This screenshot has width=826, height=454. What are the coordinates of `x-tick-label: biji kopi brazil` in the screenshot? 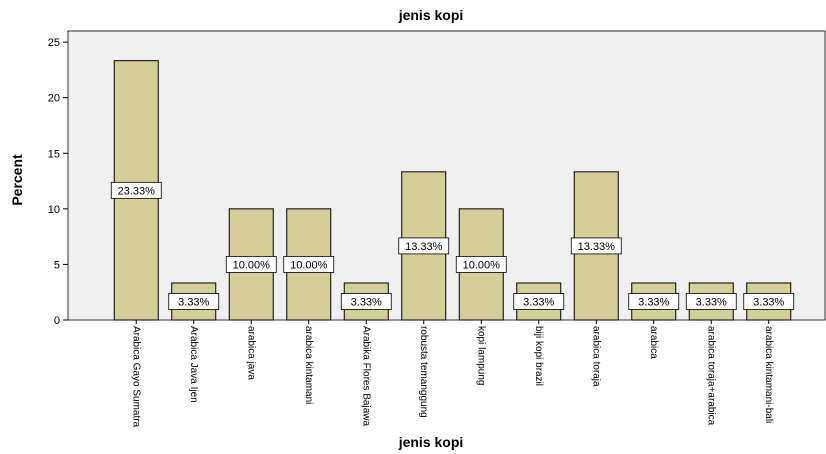 It's located at (538, 356).